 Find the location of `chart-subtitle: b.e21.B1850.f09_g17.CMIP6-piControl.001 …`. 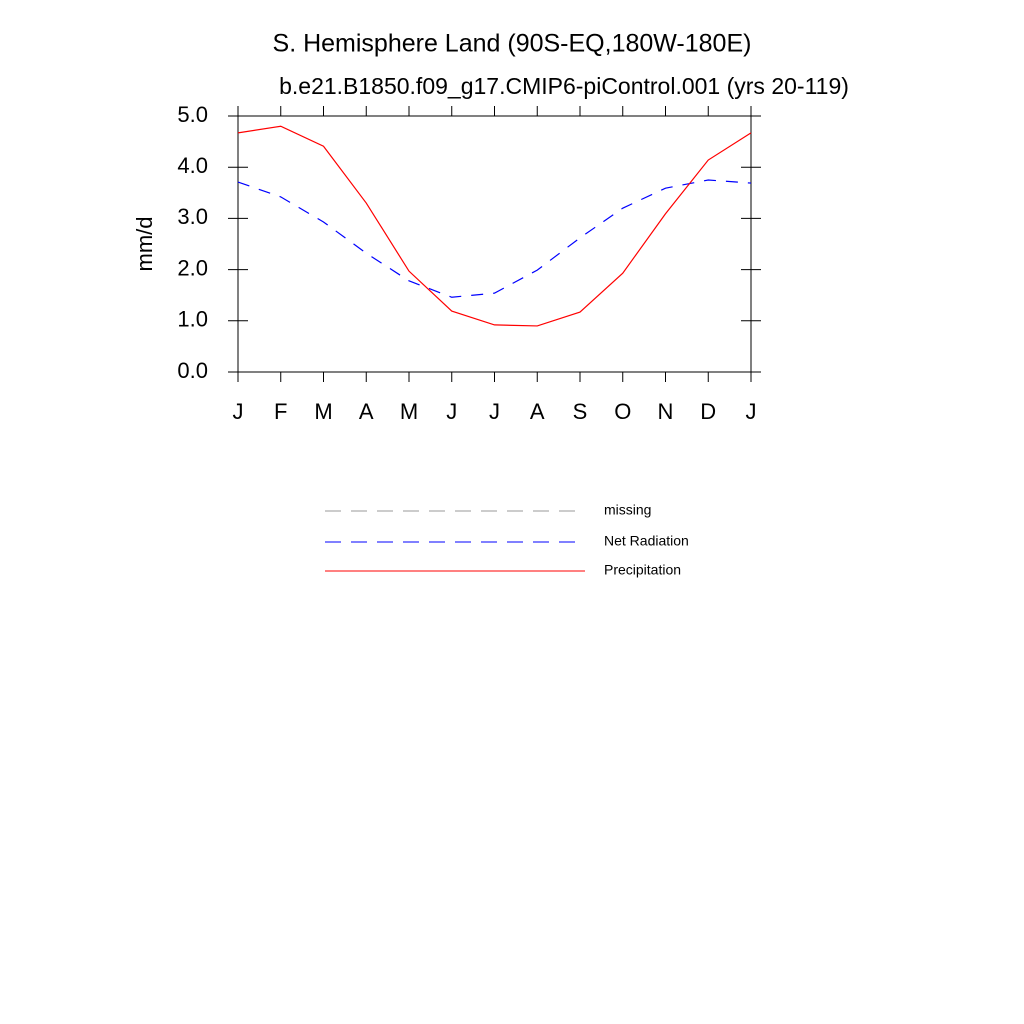

chart-subtitle: b.e21.B1850.f09_g17.CMIP6-piControl.001 … is located at coordinates (564, 86).